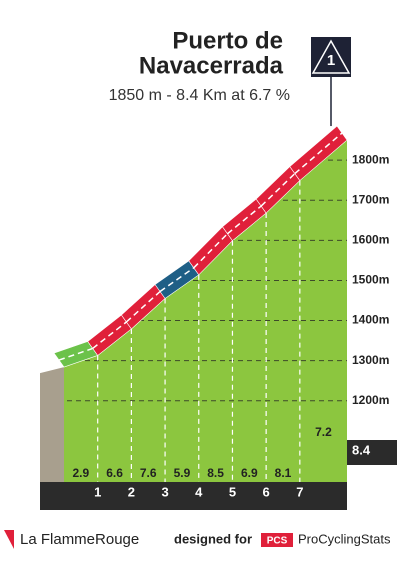  Describe the element at coordinates (193, 496) in the screenshot. I see `ground-band` at that location.